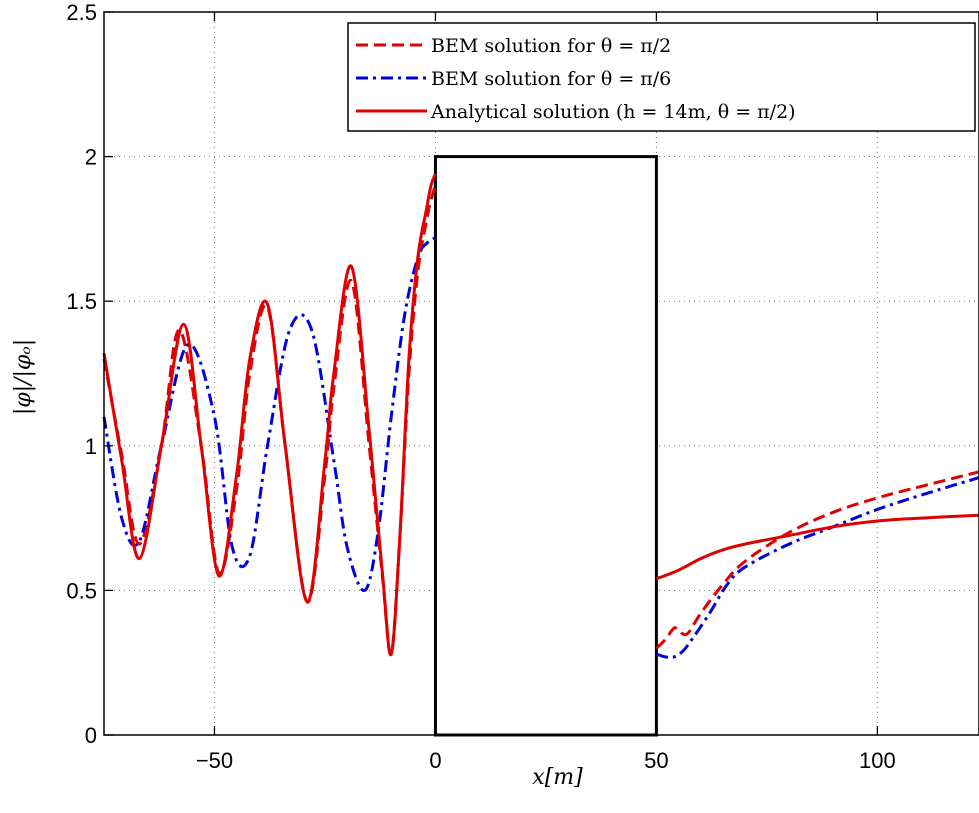 The image size is (979, 813). Describe the element at coordinates (613, 112) in the screenshot. I see `legend-label-2: Analytical solution (h = 14m, θ = π/2)` at that location.